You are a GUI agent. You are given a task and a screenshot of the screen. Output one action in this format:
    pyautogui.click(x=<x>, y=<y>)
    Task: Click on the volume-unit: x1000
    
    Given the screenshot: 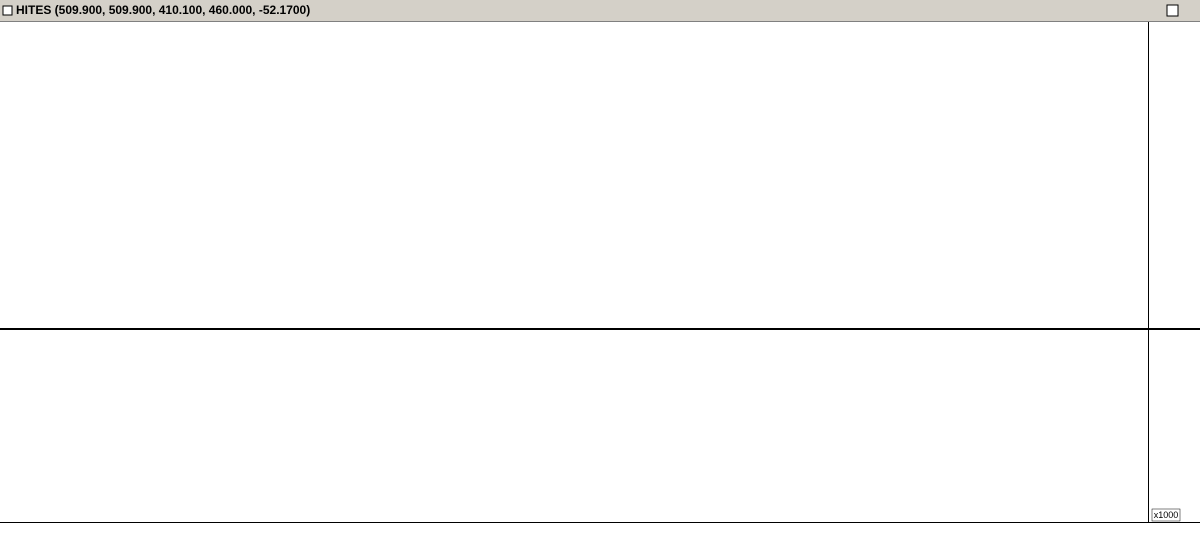 What is the action you would take?
    pyautogui.click(x=1166, y=515)
    